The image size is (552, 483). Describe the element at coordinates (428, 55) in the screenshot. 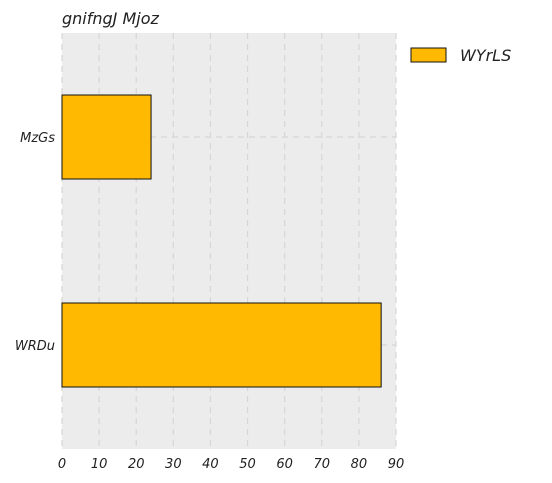

I see `legend-swatch` at that location.